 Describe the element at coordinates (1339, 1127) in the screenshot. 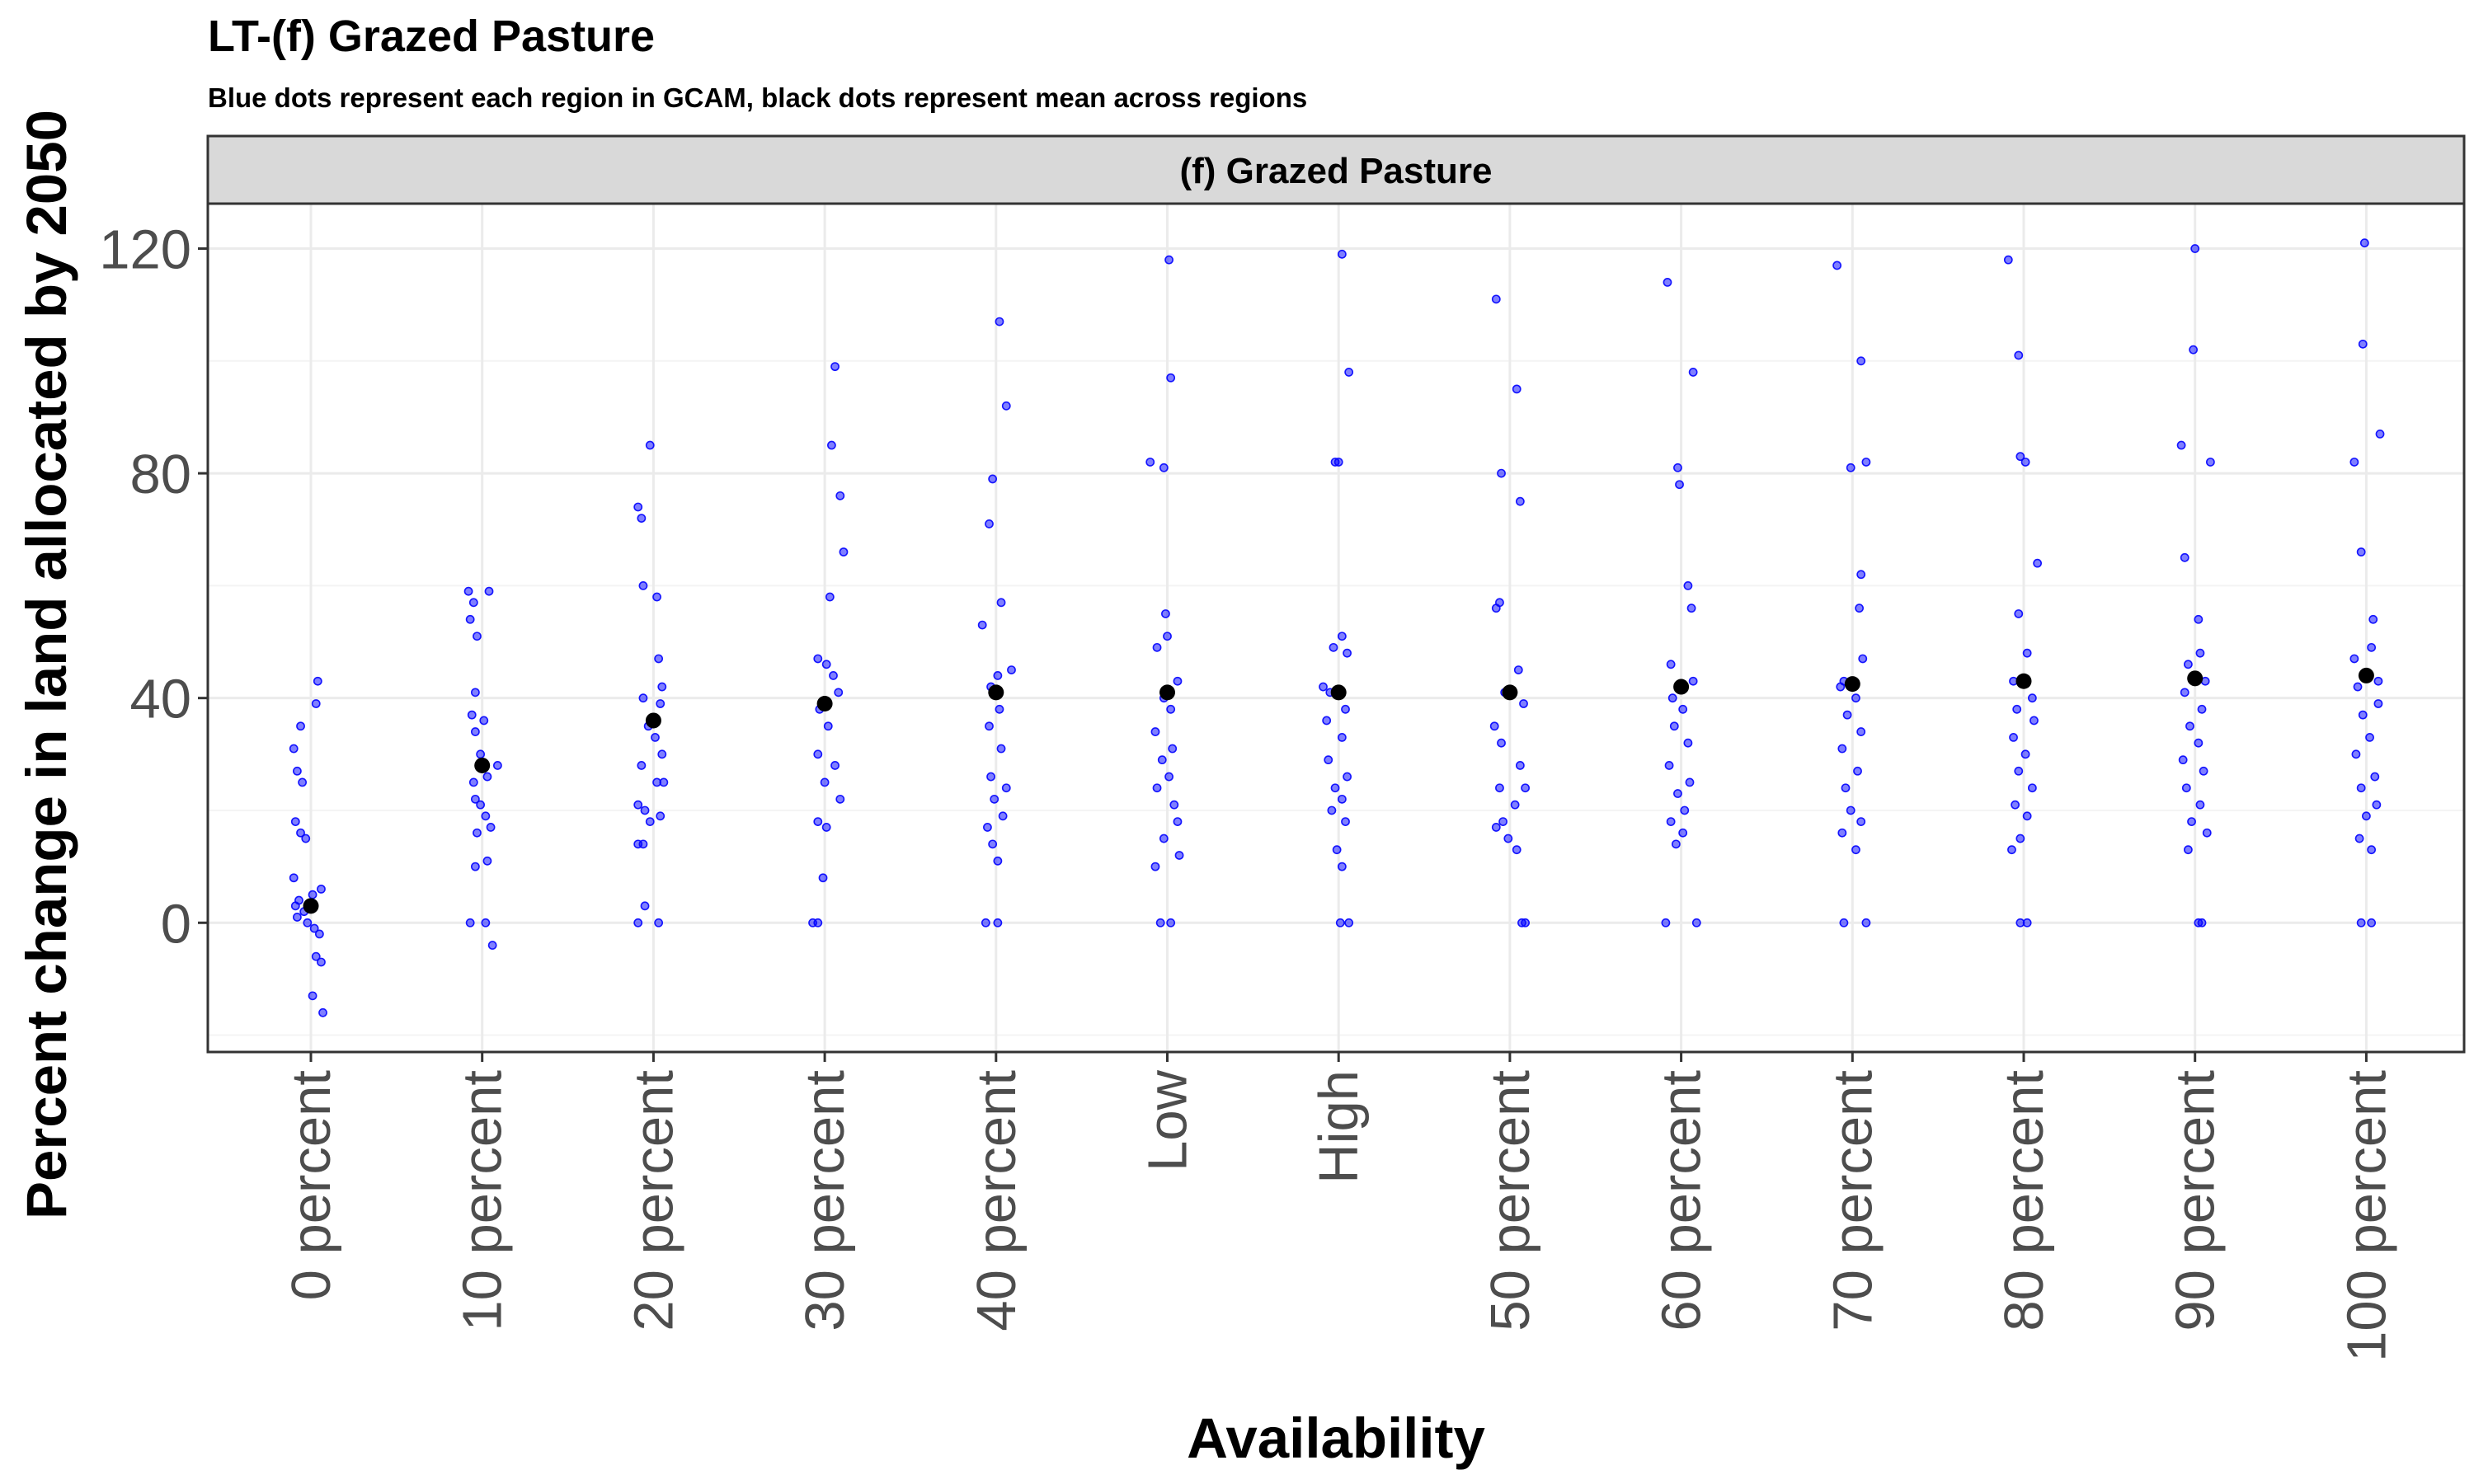

I see `x-tick-label: High` at that location.